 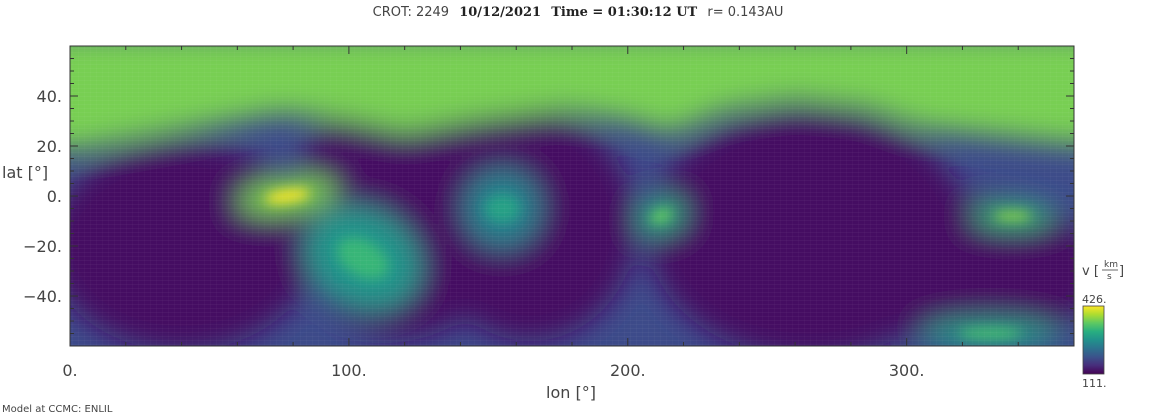 What do you see at coordinates (42, 296) in the screenshot?
I see `y-tick-label: −40.` at bounding box center [42, 296].